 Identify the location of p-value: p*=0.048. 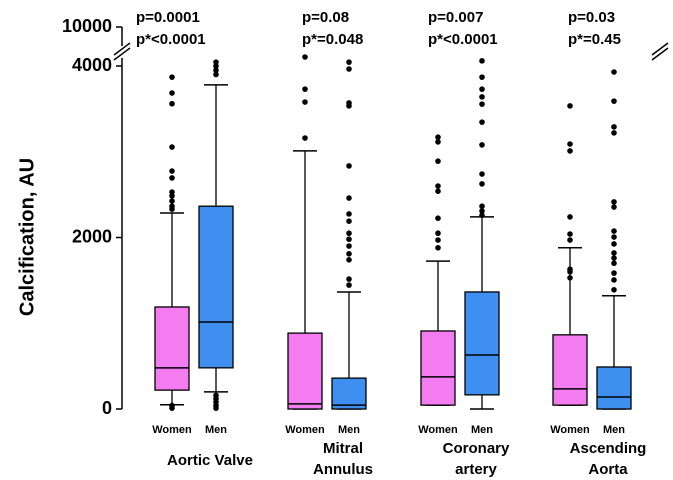
(332, 39).